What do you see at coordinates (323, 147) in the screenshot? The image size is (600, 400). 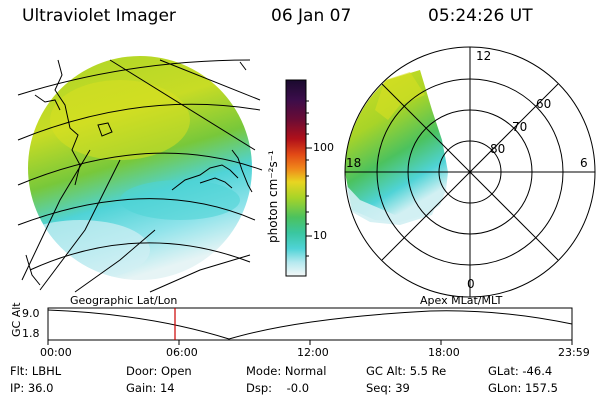 I see `colorbar-tick-100: 100` at bounding box center [323, 147].